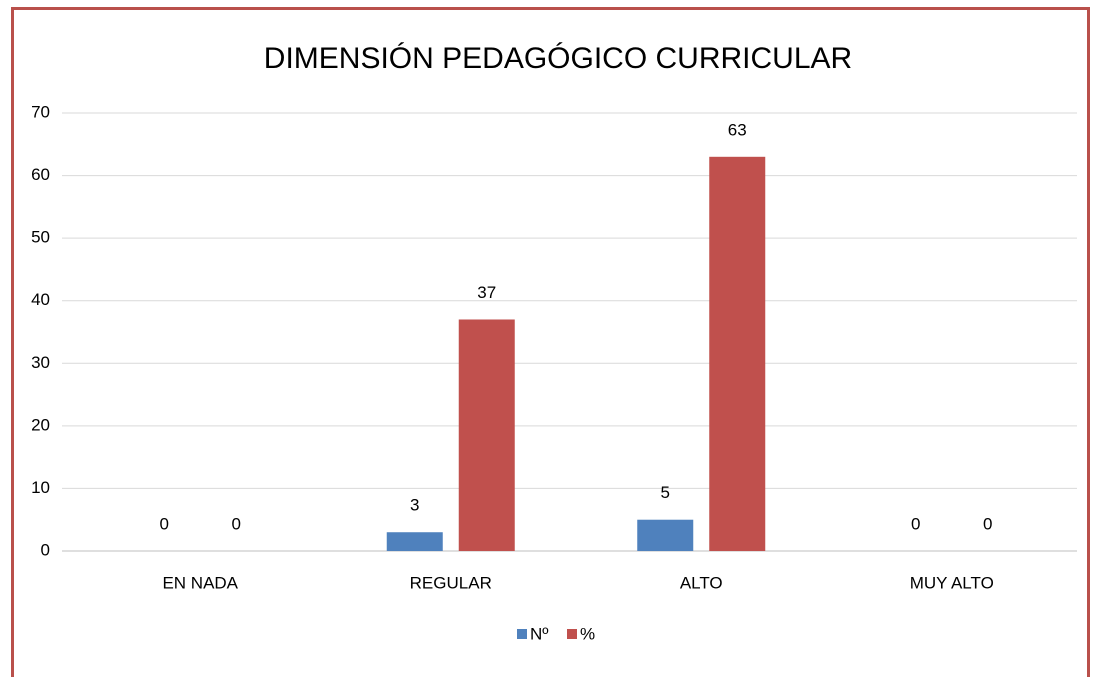 Image resolution: width=1096 pixels, height=677 pixels. What do you see at coordinates (45, 549) in the screenshot?
I see `y-tick-label: 0` at bounding box center [45, 549].